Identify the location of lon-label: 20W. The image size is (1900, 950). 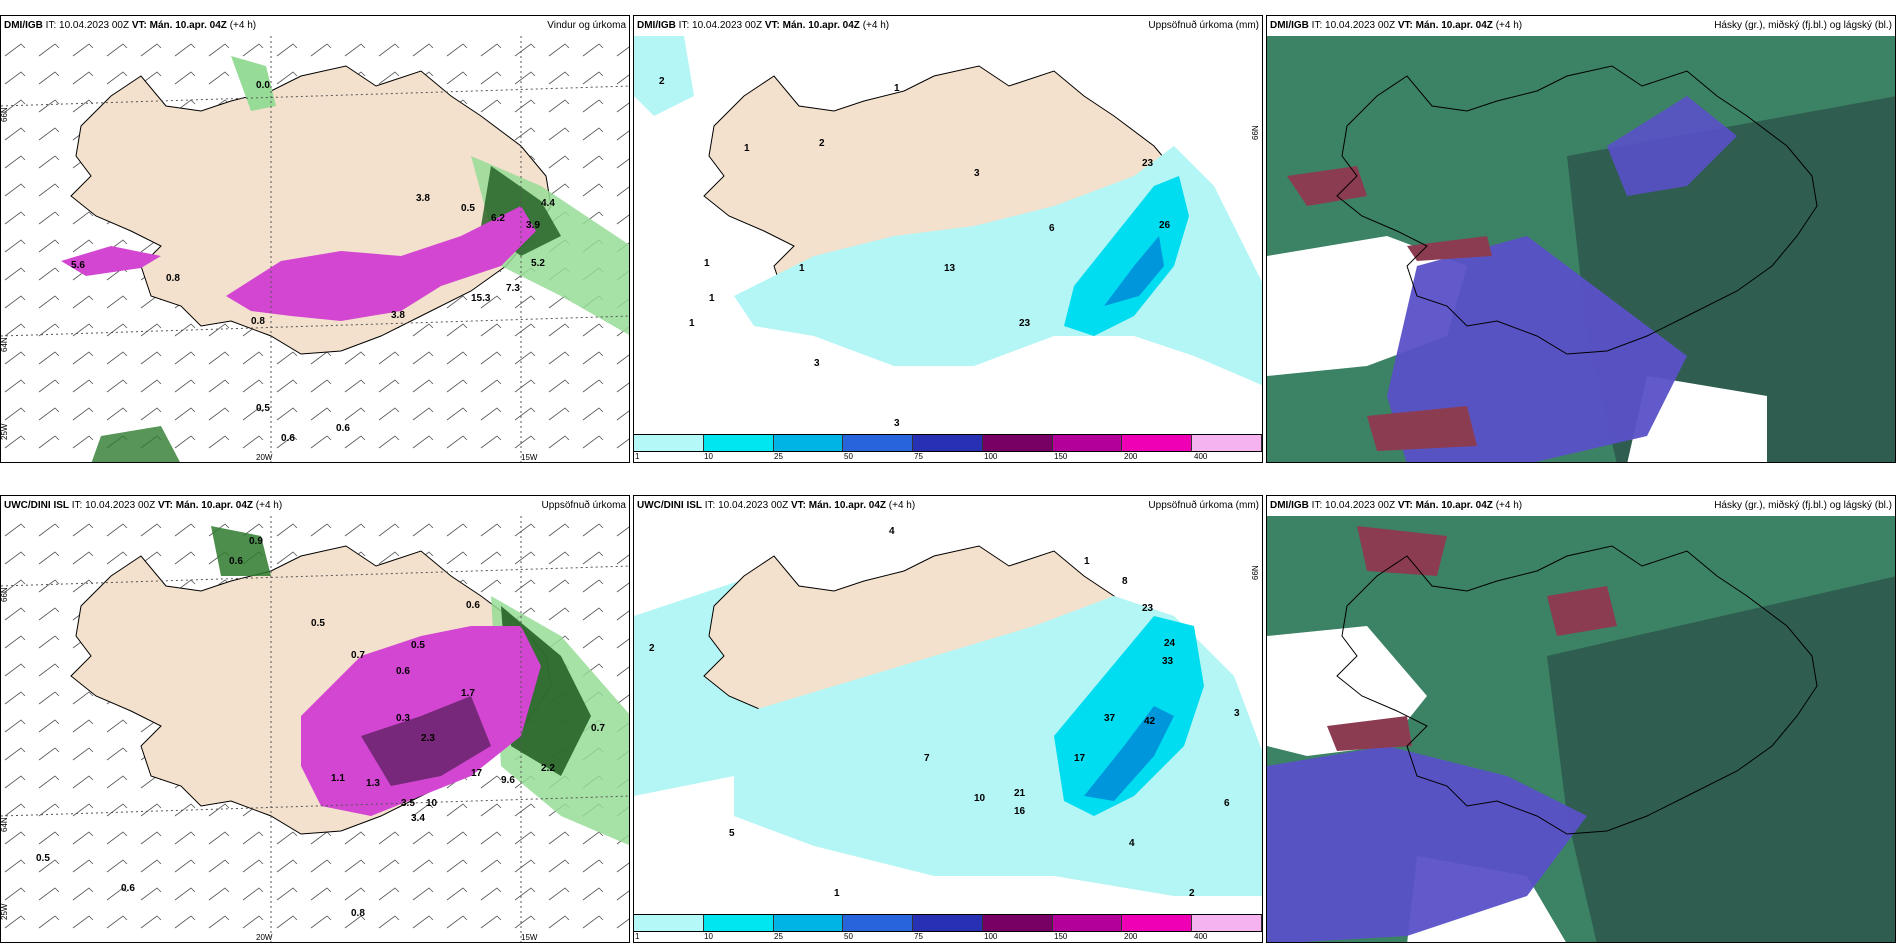
(264, 457).